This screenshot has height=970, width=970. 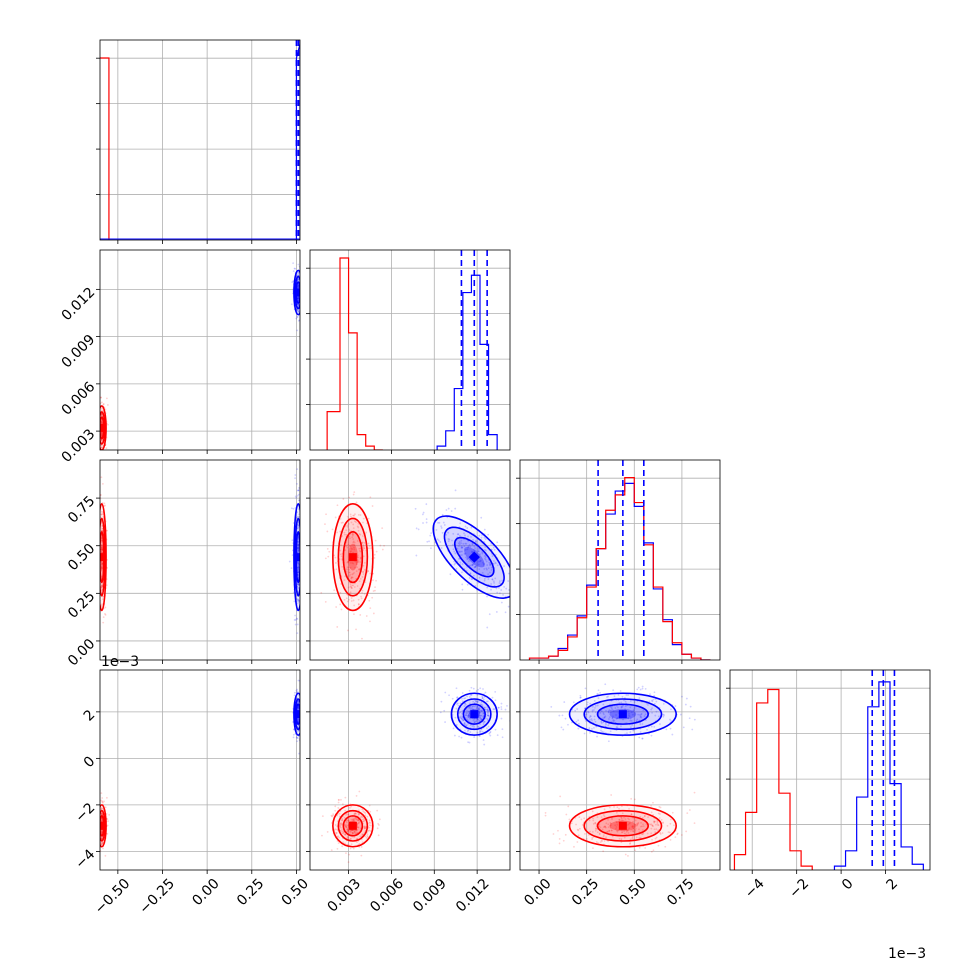 I want to click on y-tick-label: 0.50, so click(x=81, y=557).